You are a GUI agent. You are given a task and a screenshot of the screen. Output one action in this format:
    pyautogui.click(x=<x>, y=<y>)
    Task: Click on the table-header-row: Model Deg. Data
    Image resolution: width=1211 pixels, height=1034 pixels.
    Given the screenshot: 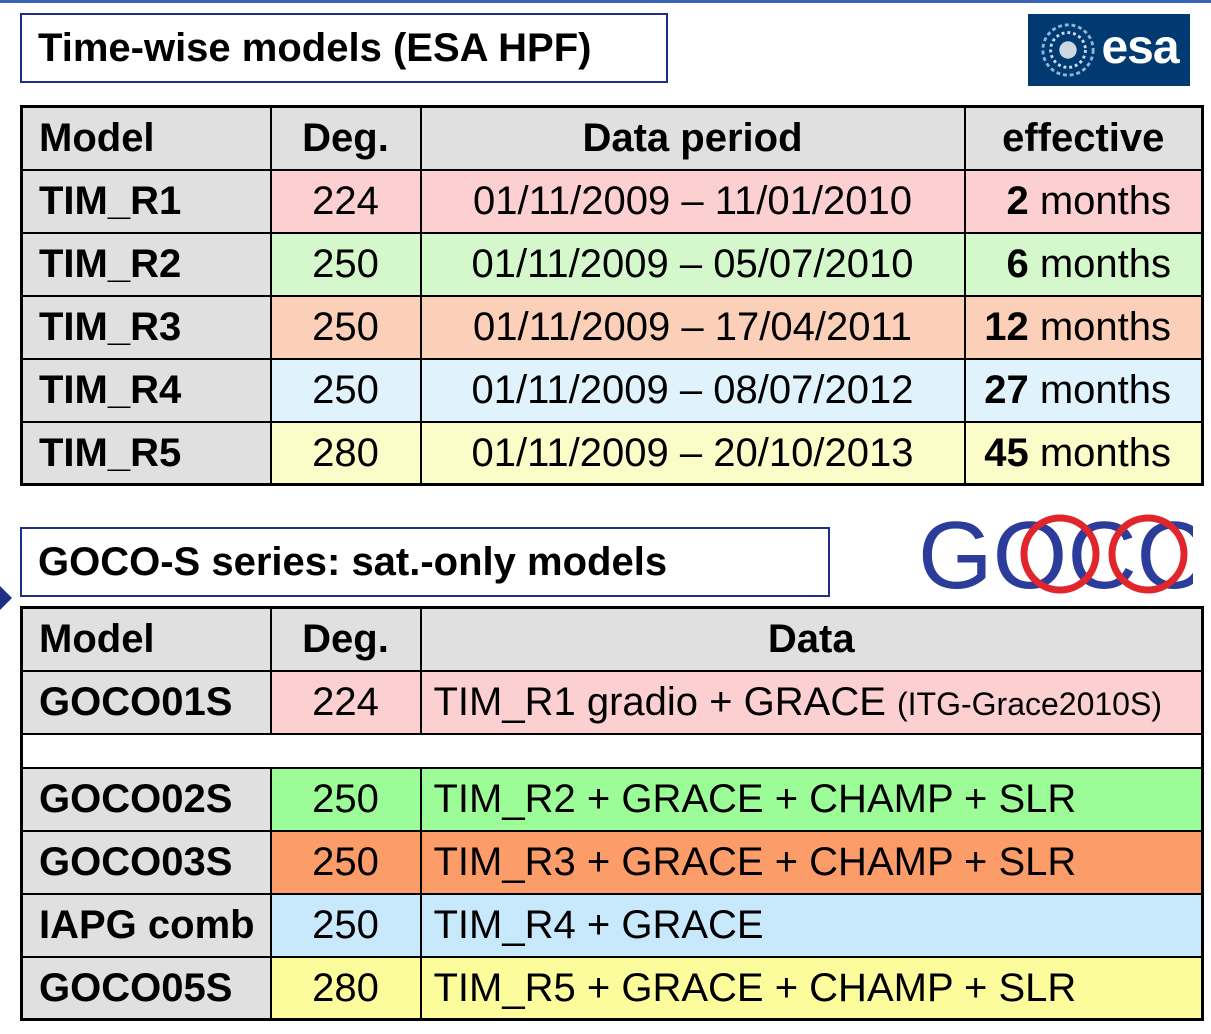 What is the action you would take?
    pyautogui.click(x=612, y=639)
    